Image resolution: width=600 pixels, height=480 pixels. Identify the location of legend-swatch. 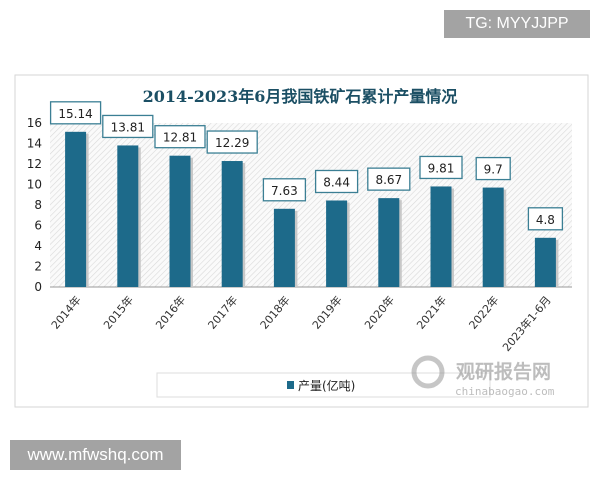
(290, 385).